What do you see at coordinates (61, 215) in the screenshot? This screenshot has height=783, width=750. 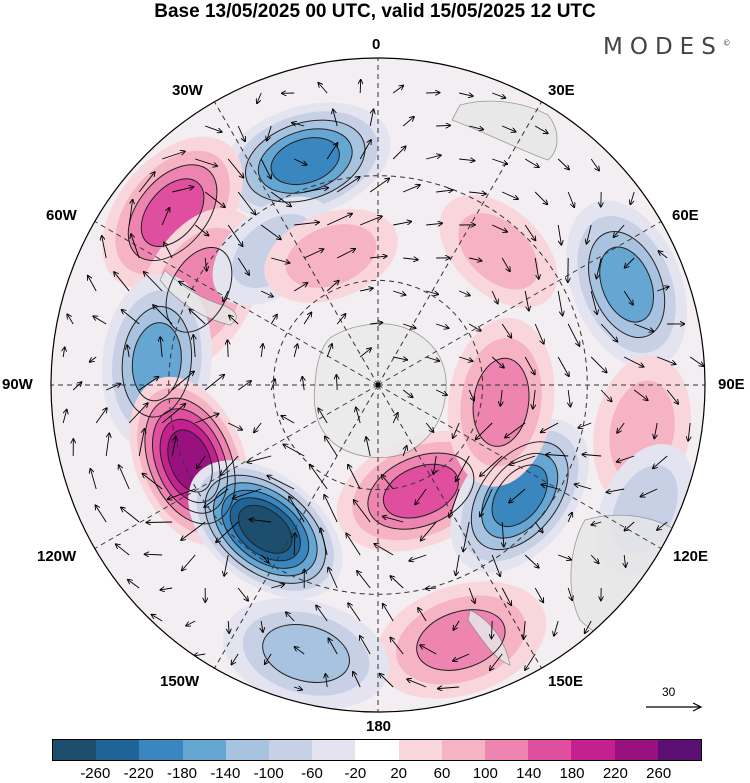 I see `lon-label-60w: 60W` at bounding box center [61, 215].